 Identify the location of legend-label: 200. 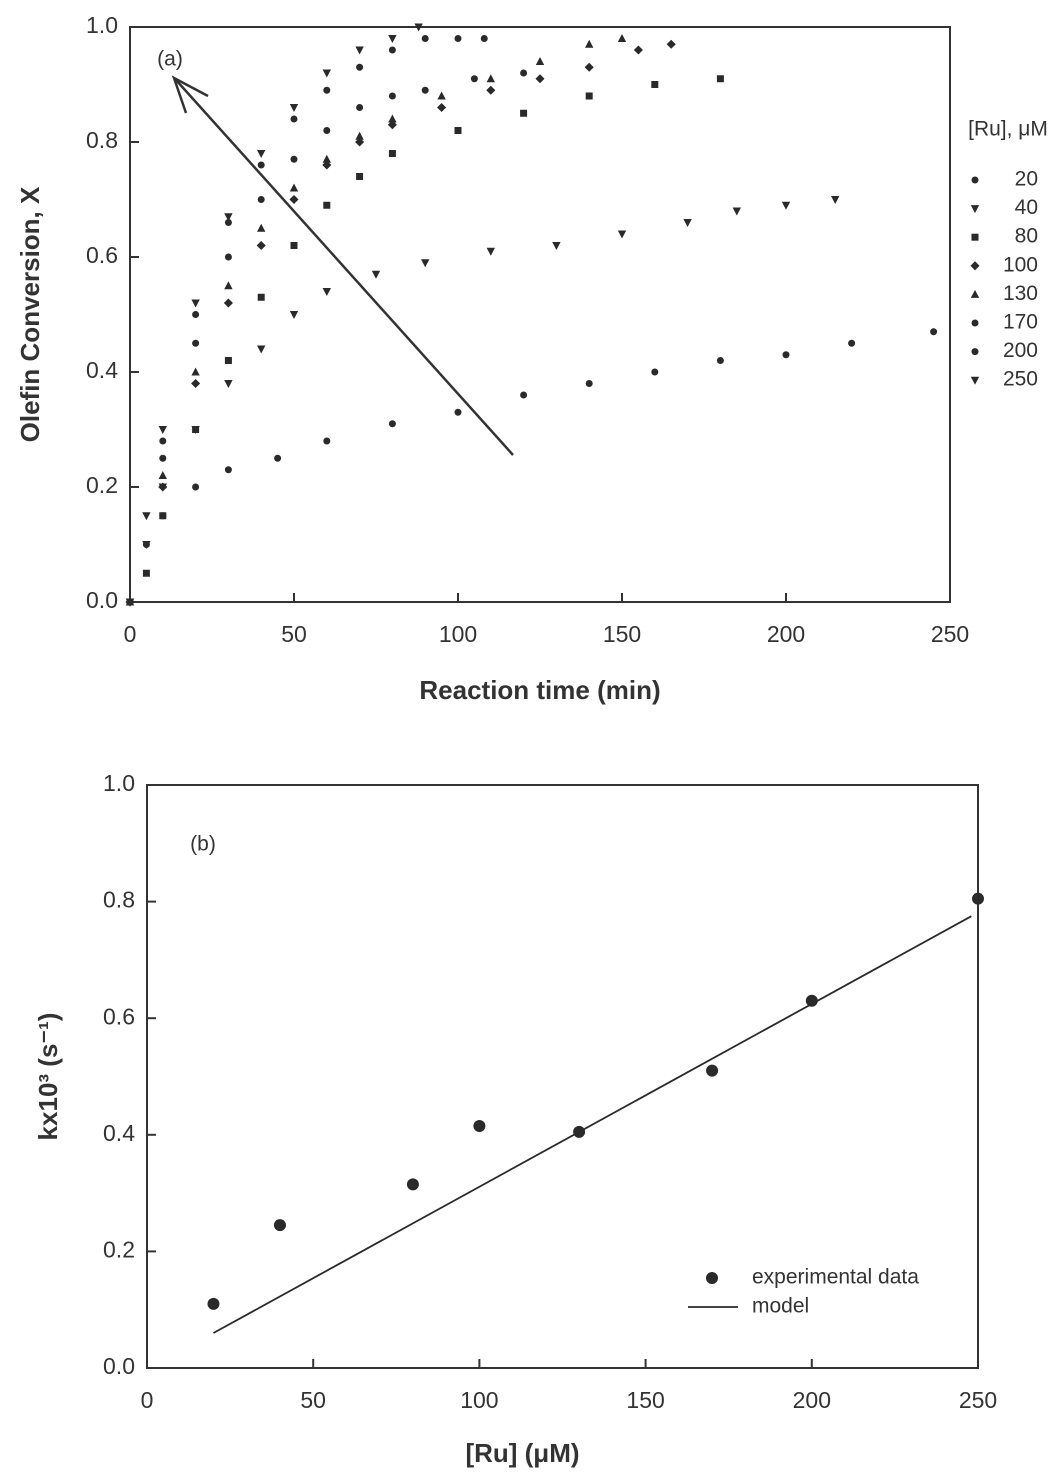
(1020, 350).